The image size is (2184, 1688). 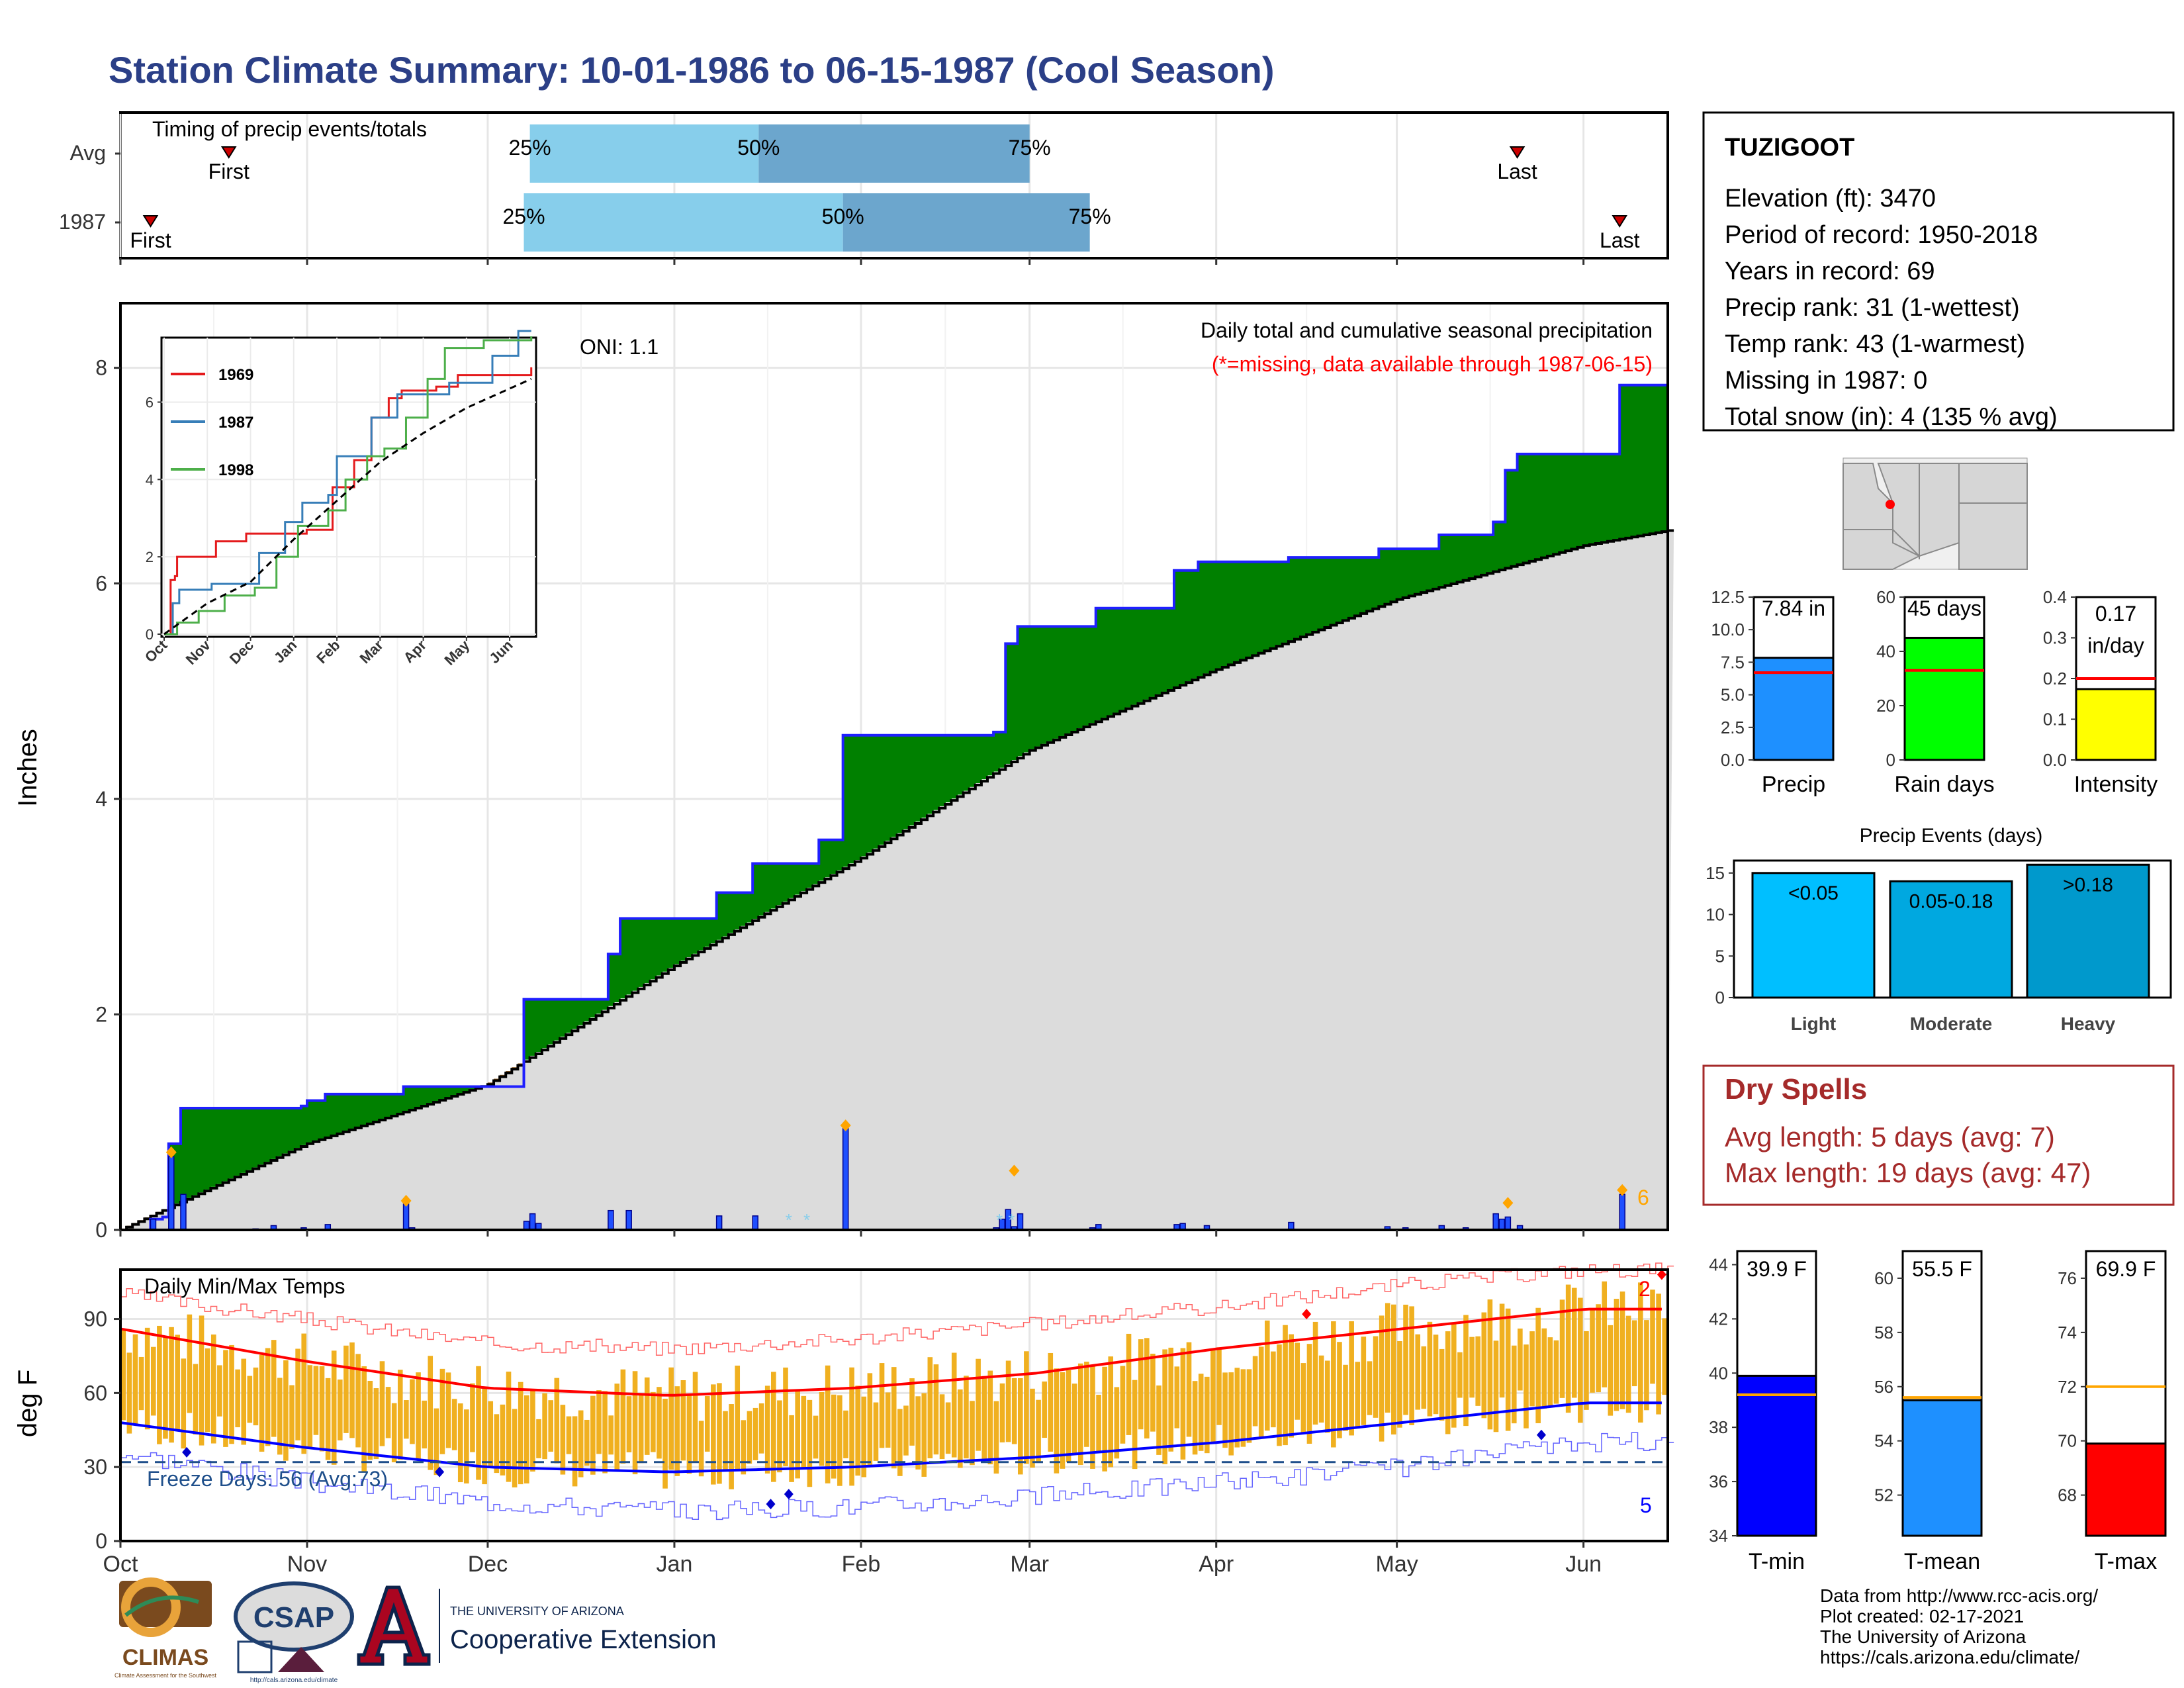 What do you see at coordinates (165, 1675) in the screenshot?
I see `climas-sublabel: Climate Assessment for the Southwest` at bounding box center [165, 1675].